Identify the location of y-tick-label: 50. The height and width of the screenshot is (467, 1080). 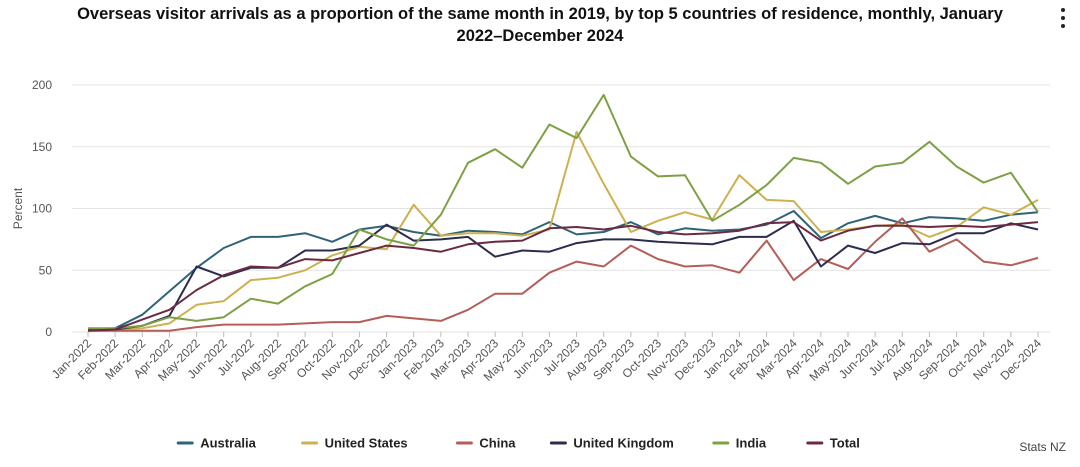
(46, 270).